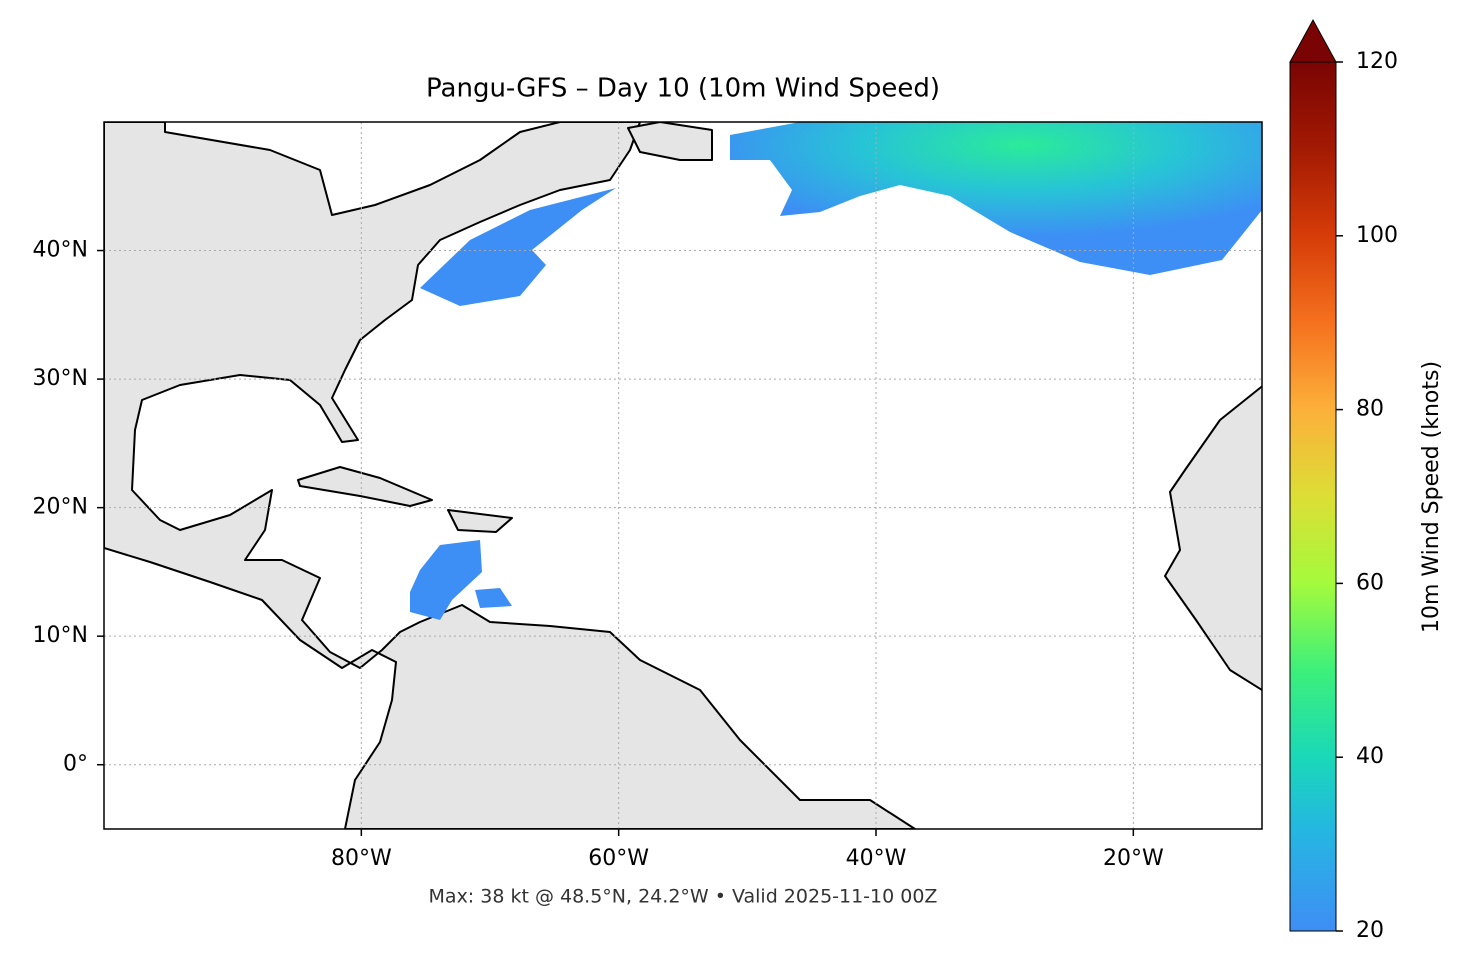 This screenshot has height=969, width=1466. What do you see at coordinates (1133, 858) in the screenshot?
I see `x-tick-label: 20°W` at bounding box center [1133, 858].